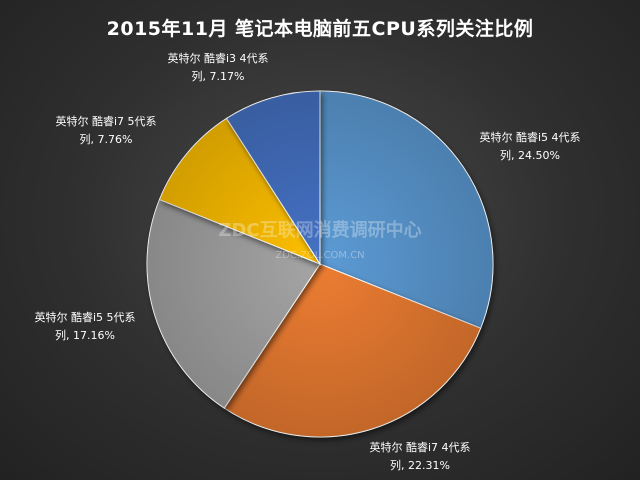  What do you see at coordinates (105, 130) in the screenshot?
I see `slice-label-4: 英特尔 酷睿i7 5代系列, 7.76%` at bounding box center [105, 130].